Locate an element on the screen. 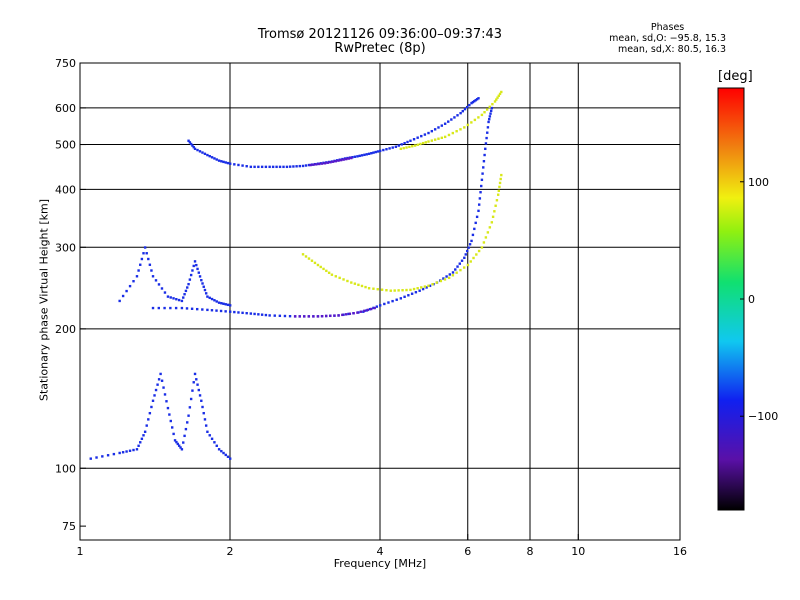 This screenshot has width=800, height=600. y-tick-label: 600 is located at coordinates (65, 108).